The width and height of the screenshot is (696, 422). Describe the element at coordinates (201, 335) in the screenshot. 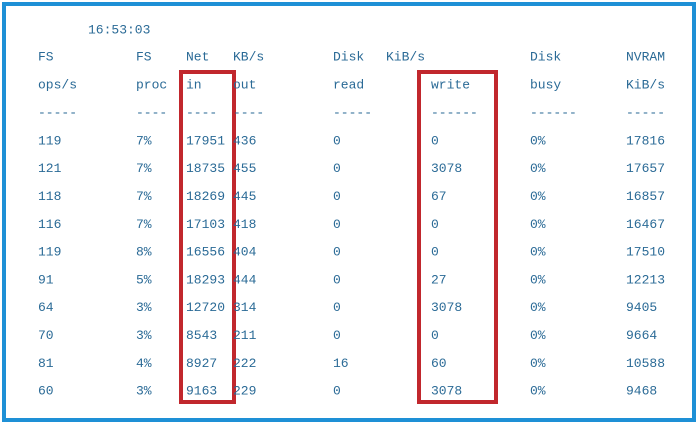

I see `data-cell: 8543` at that location.